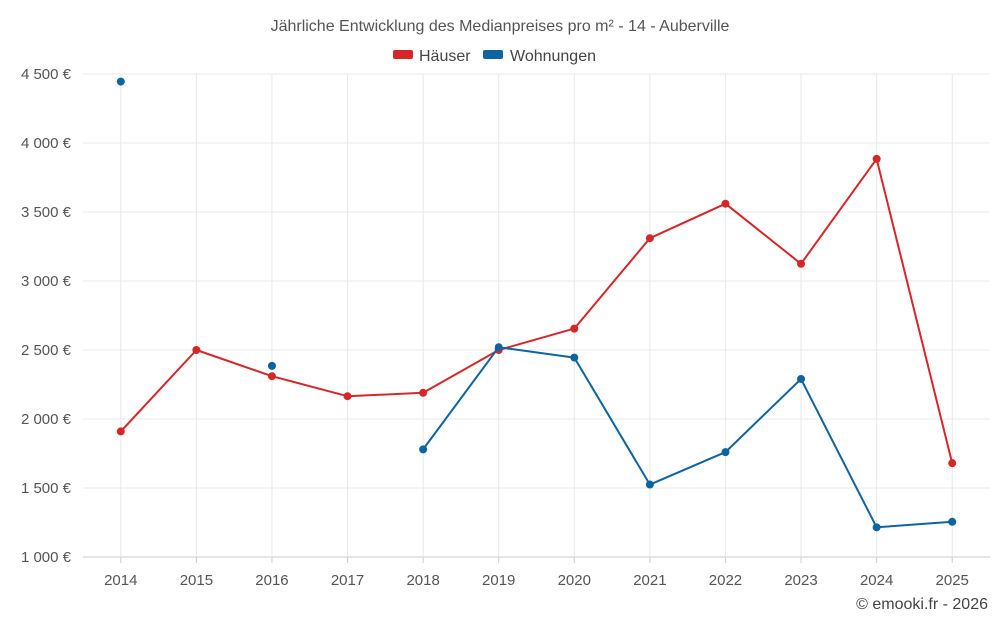 The image size is (1000, 625). I want to click on y-tick-label: 4 500 €, so click(46, 74).